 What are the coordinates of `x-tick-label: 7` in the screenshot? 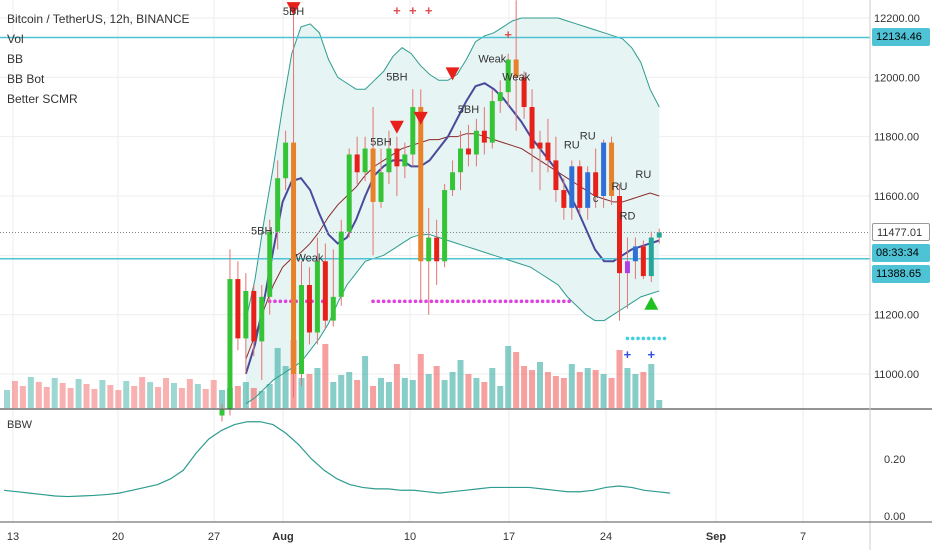 It's located at (803, 537).